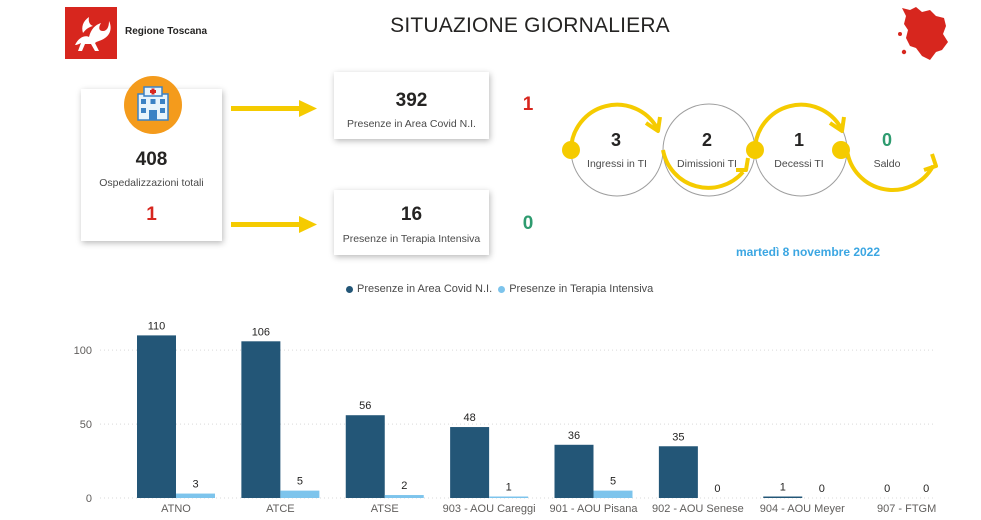  I want to click on x-tick-label: 901 - AOU Pisana, so click(593, 509).